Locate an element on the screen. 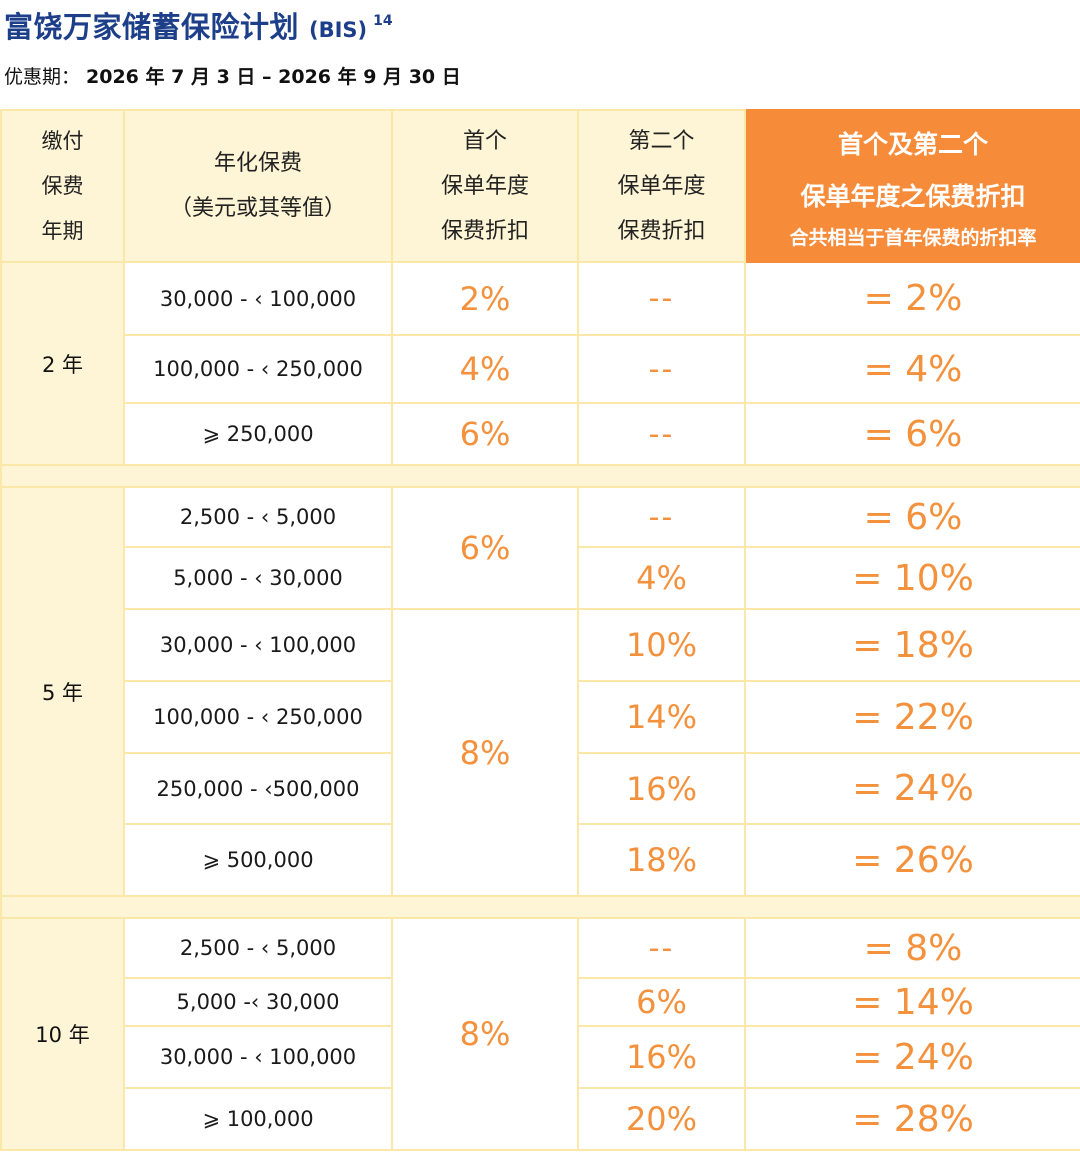 This screenshot has width=1080, height=1161. table-row: ⩾ 250,000 6% -- = 6% is located at coordinates (540, 434).